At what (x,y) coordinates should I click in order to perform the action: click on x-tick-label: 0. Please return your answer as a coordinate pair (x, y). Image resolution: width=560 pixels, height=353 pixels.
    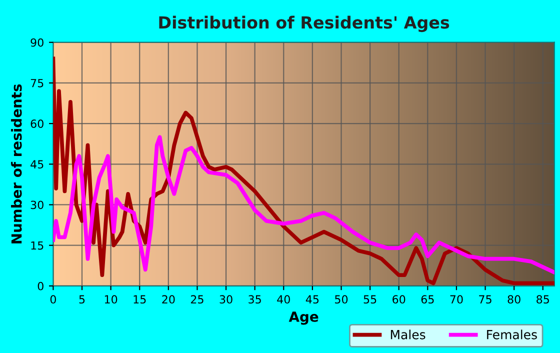
    Looking at the image, I should click on (53, 299).